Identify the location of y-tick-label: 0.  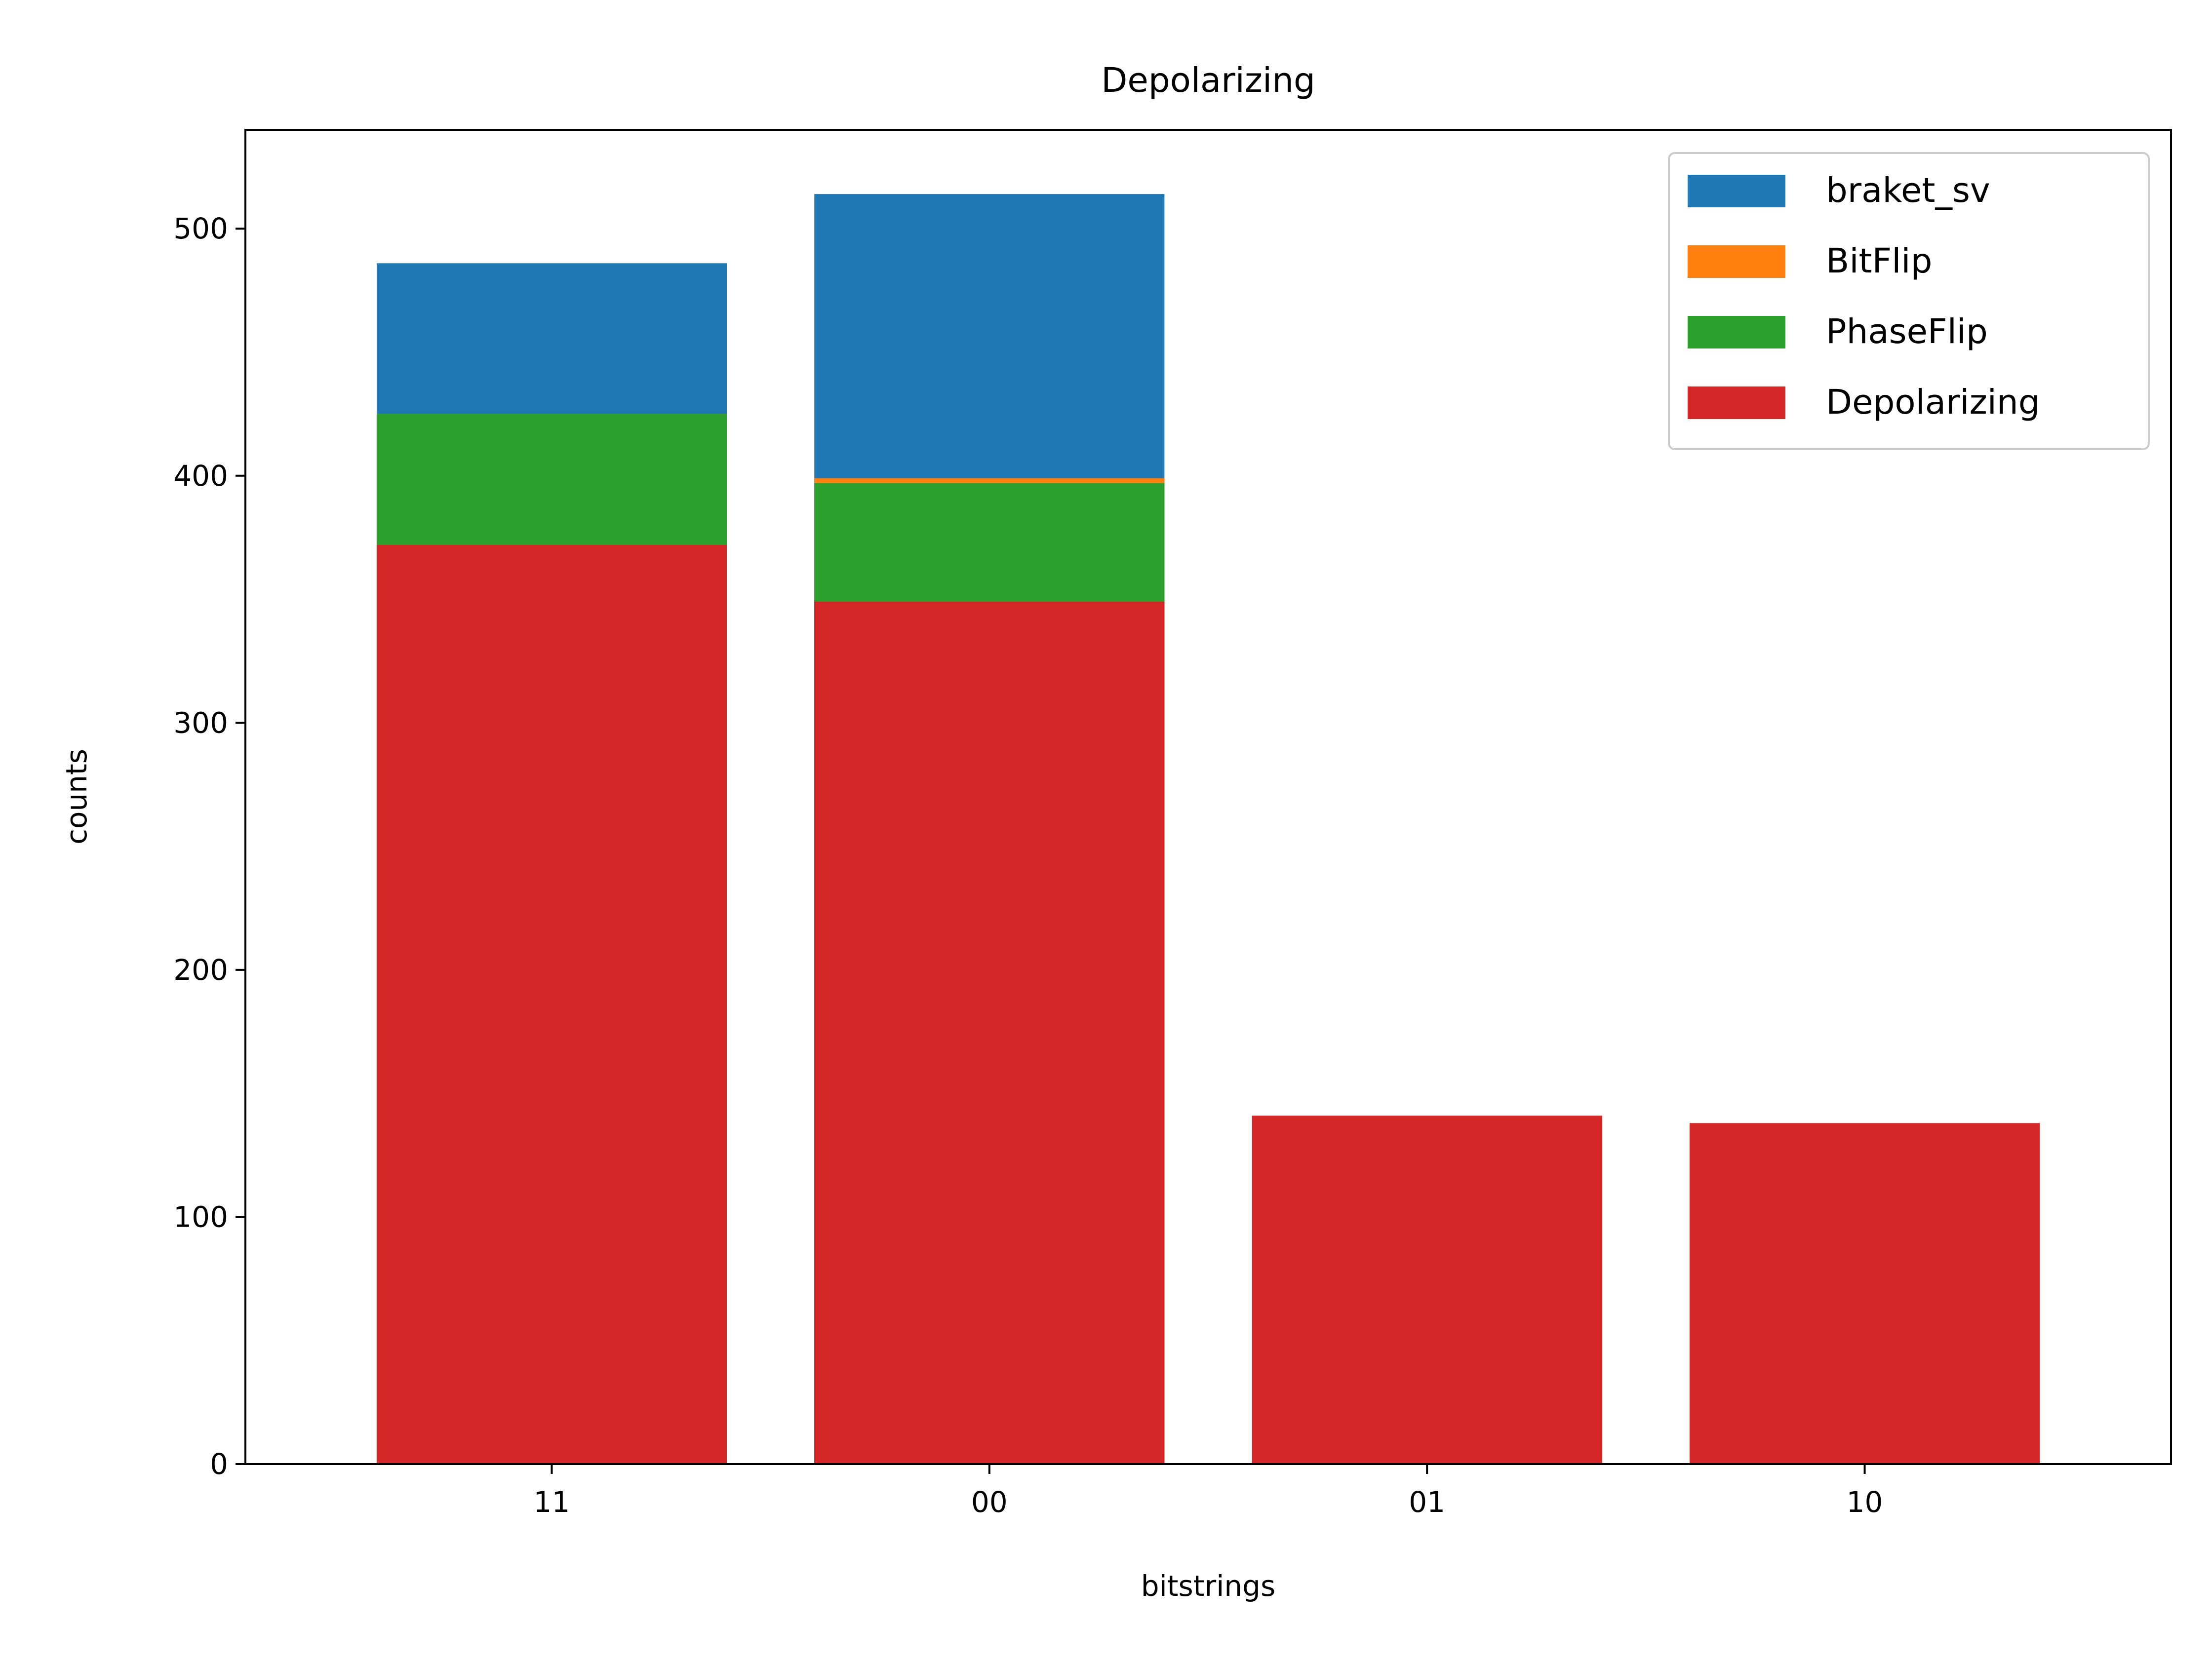
(219, 1464).